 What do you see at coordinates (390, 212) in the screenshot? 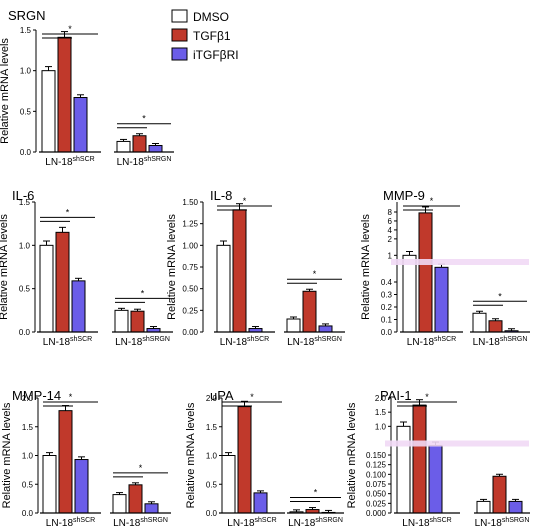
I see `y-tick-label: 8` at bounding box center [390, 212].